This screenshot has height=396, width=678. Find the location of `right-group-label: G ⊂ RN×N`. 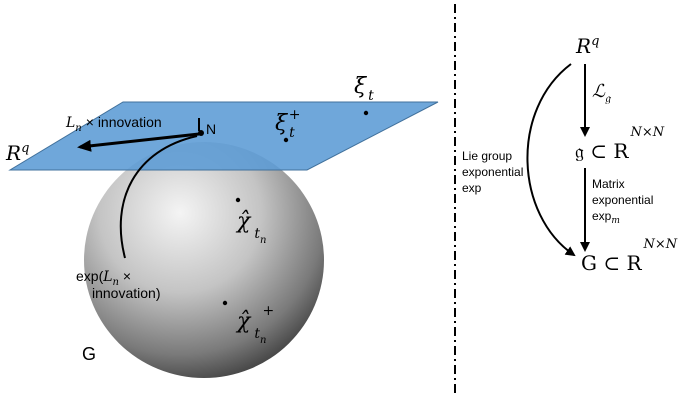

right-group-label: G ⊂ RN×N is located at coordinates (629, 256).